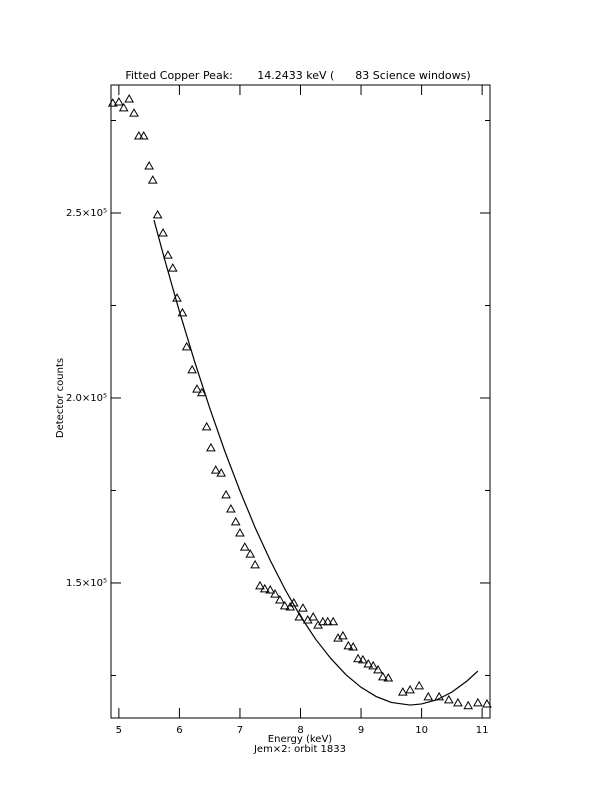 This screenshot has height=792, width=612. I want to click on x-tick-label: 11, so click(482, 730).